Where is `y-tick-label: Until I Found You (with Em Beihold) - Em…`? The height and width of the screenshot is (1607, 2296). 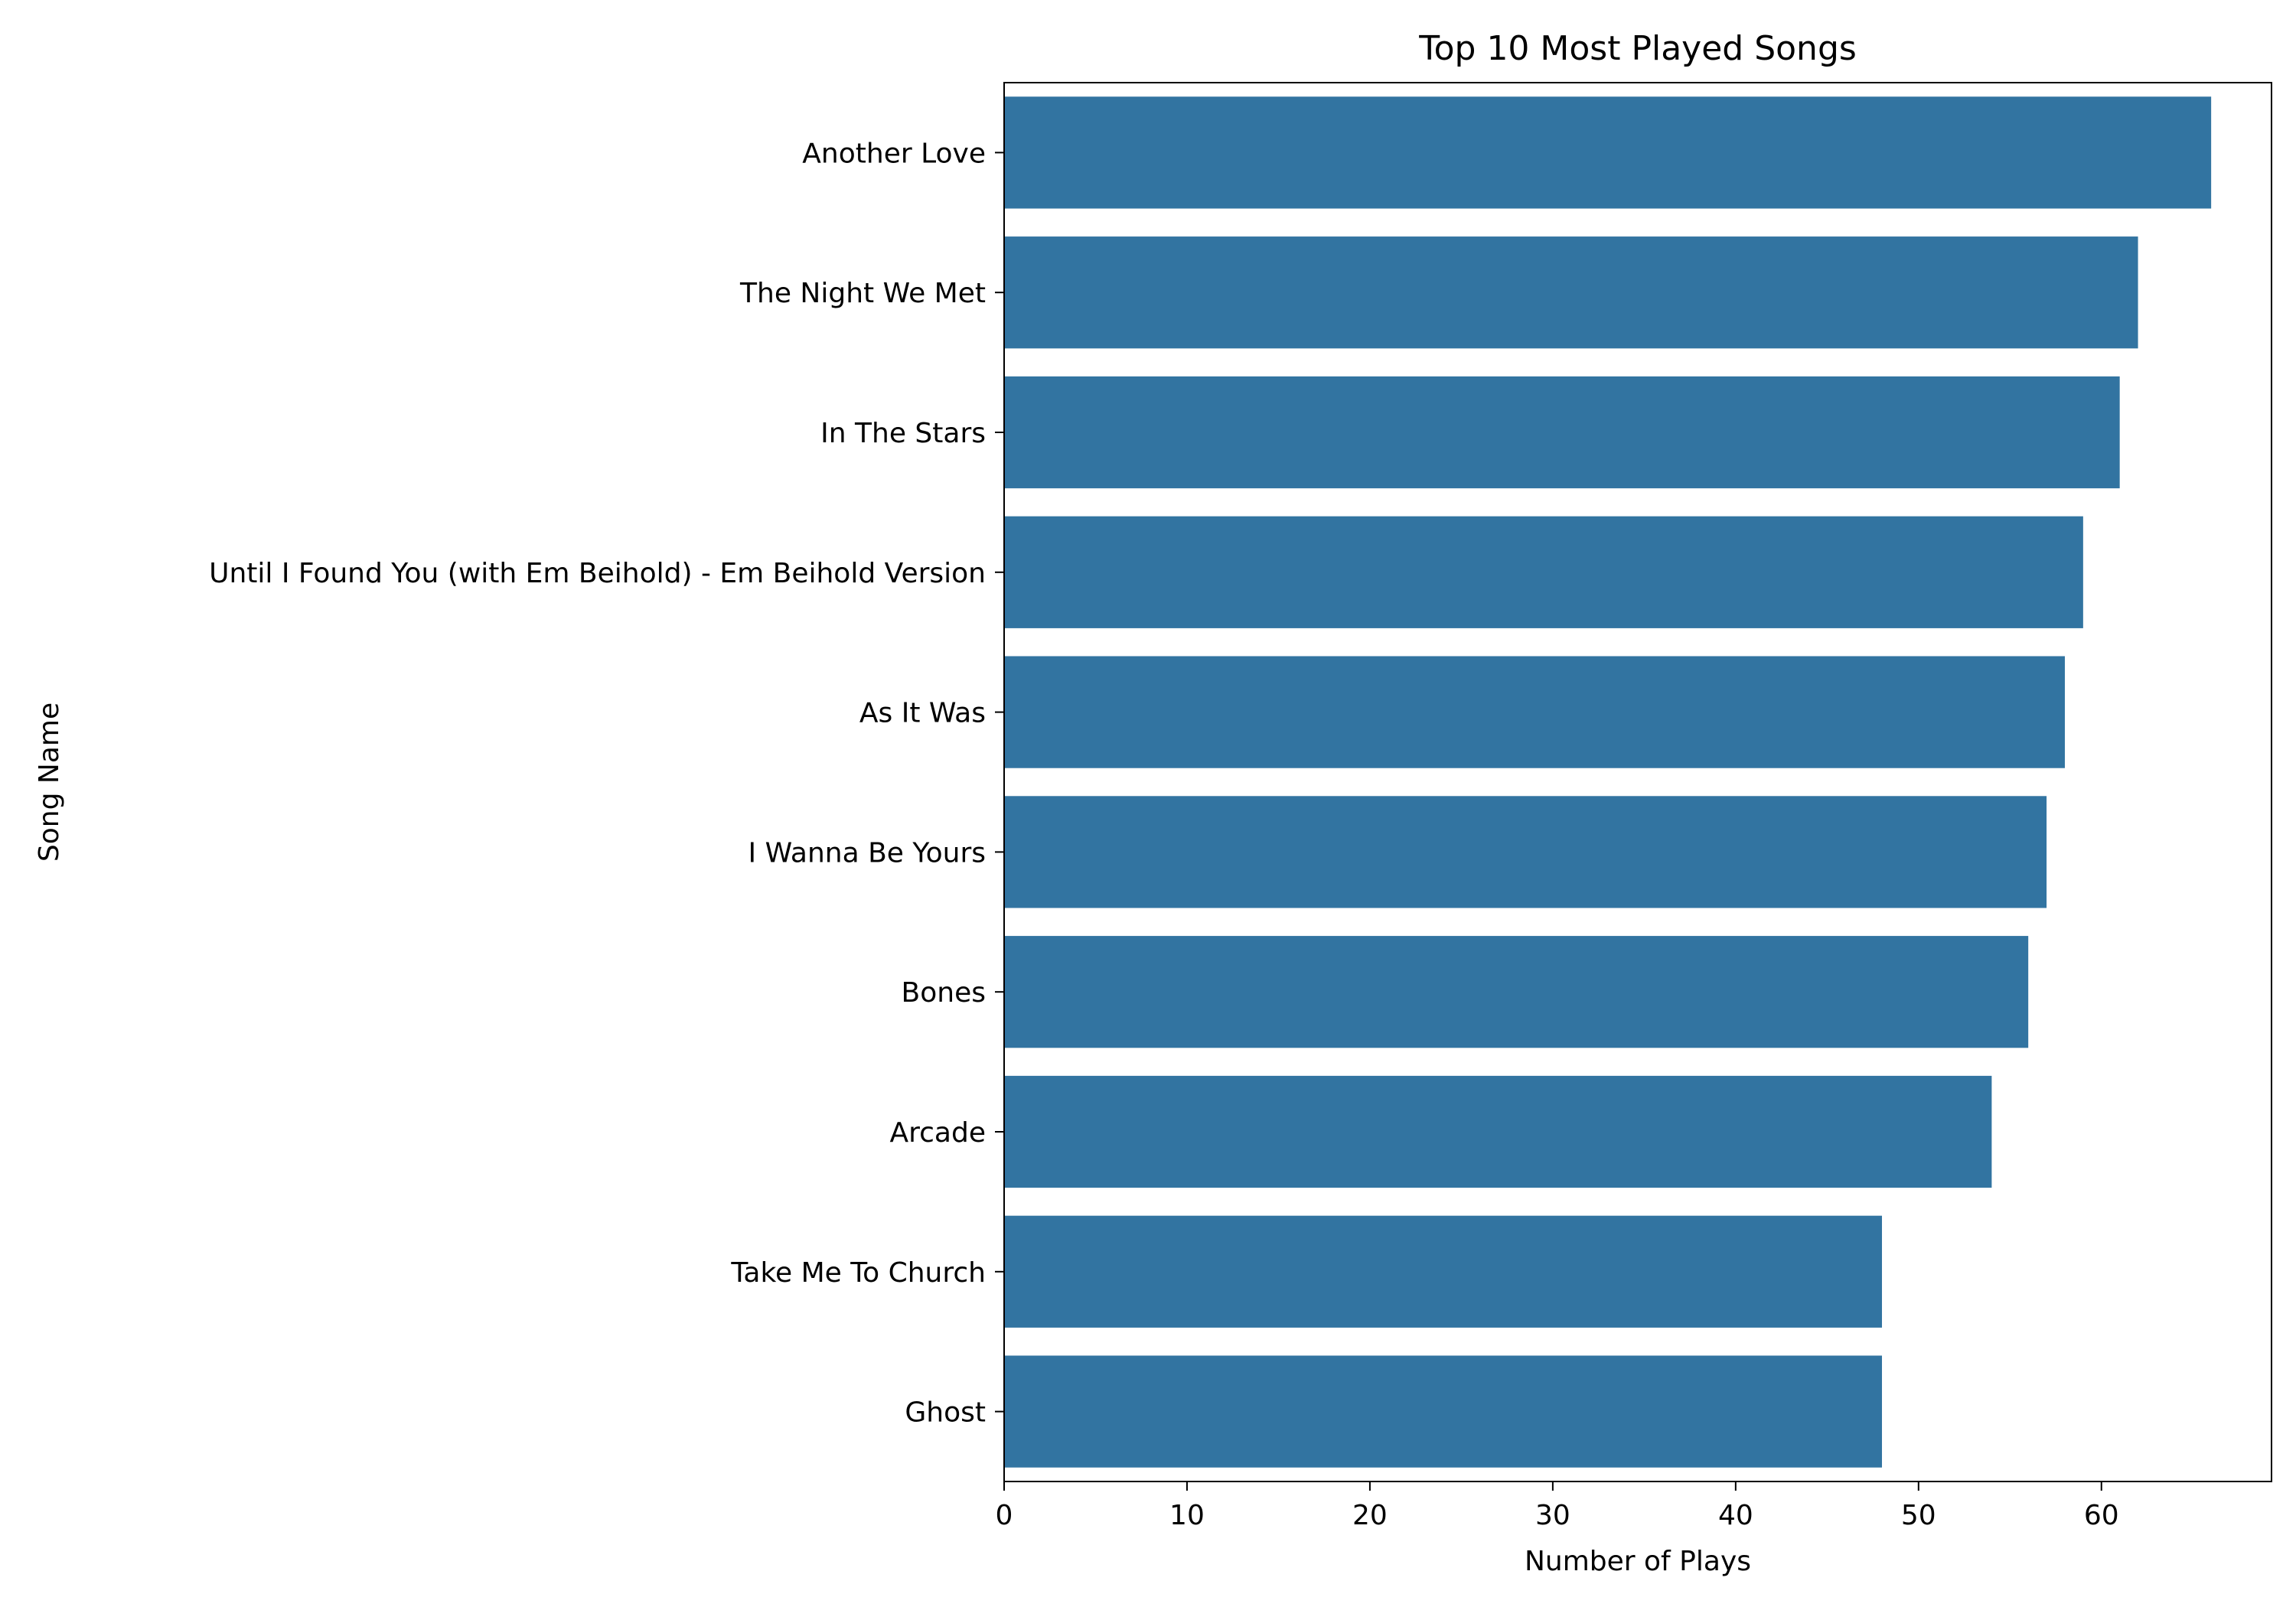 y-tick-label: Until I Found You (with Em Beihold) - Em… is located at coordinates (597, 573).